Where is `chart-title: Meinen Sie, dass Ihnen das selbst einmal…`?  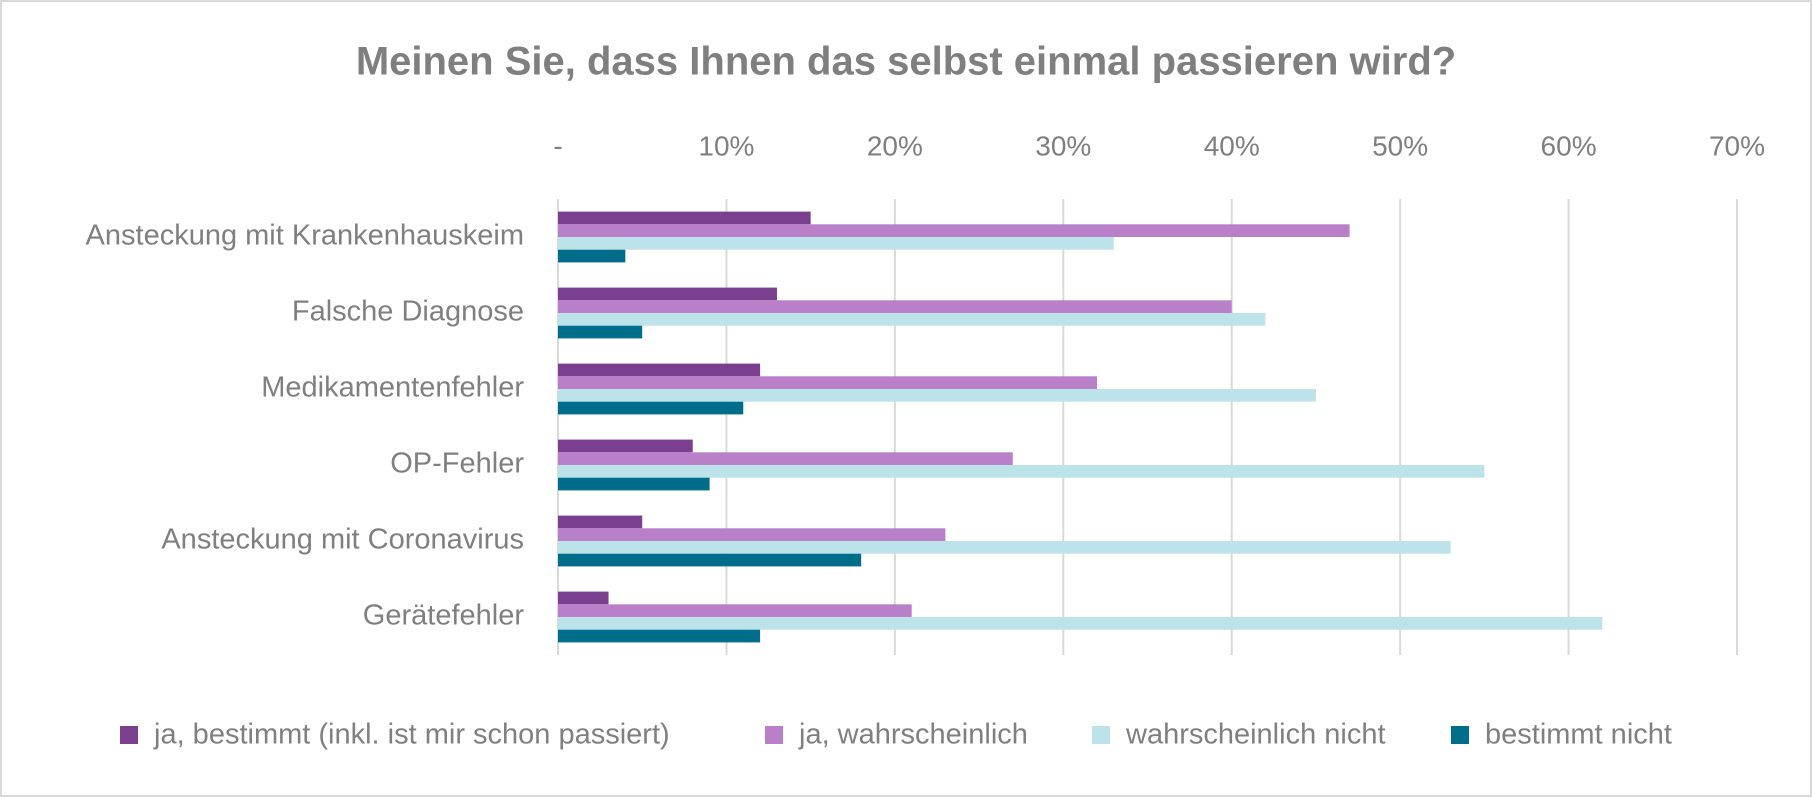
chart-title: Meinen Sie, dass Ihnen das selbst einmal… is located at coordinates (906, 62).